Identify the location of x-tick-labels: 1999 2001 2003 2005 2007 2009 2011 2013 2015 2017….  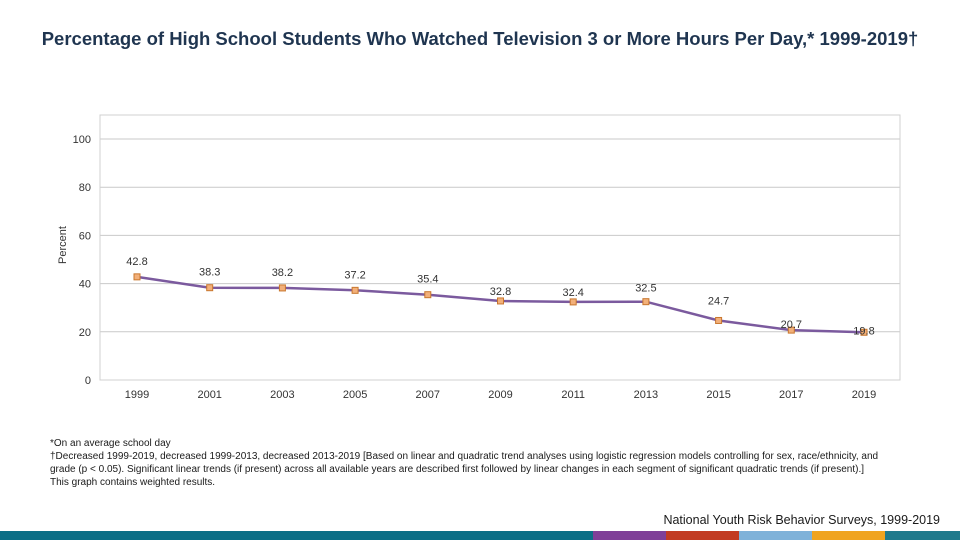
(500, 395).